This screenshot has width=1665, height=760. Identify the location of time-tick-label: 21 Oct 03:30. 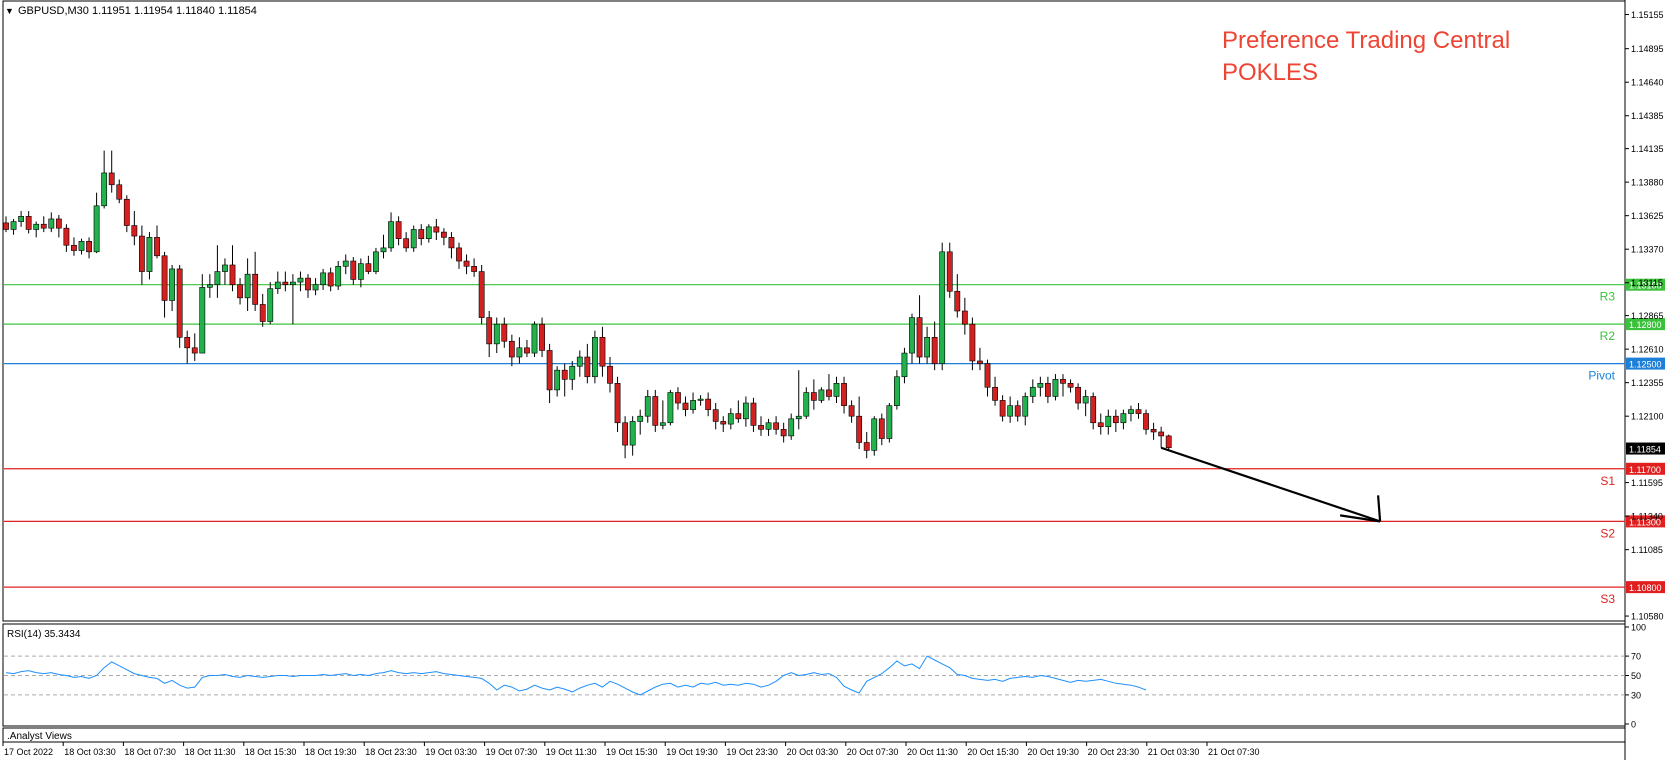
(1174, 752).